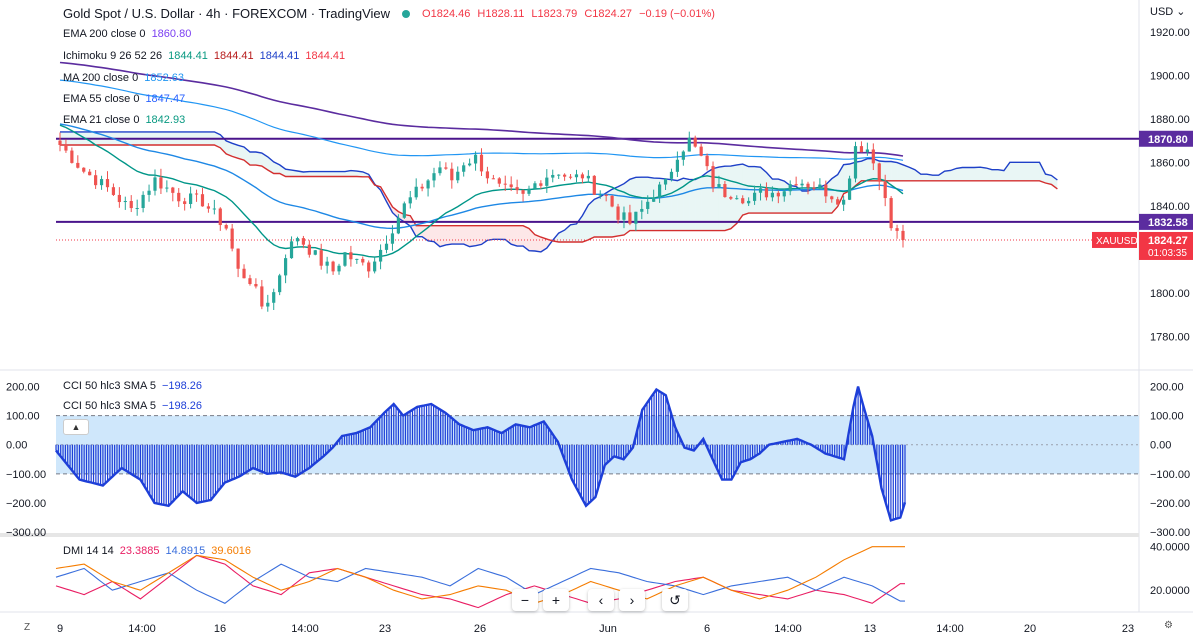 Image resolution: width=1193 pixels, height=642 pixels. What do you see at coordinates (601, 600) in the screenshot?
I see `scroll-left-button: ‹` at bounding box center [601, 600].